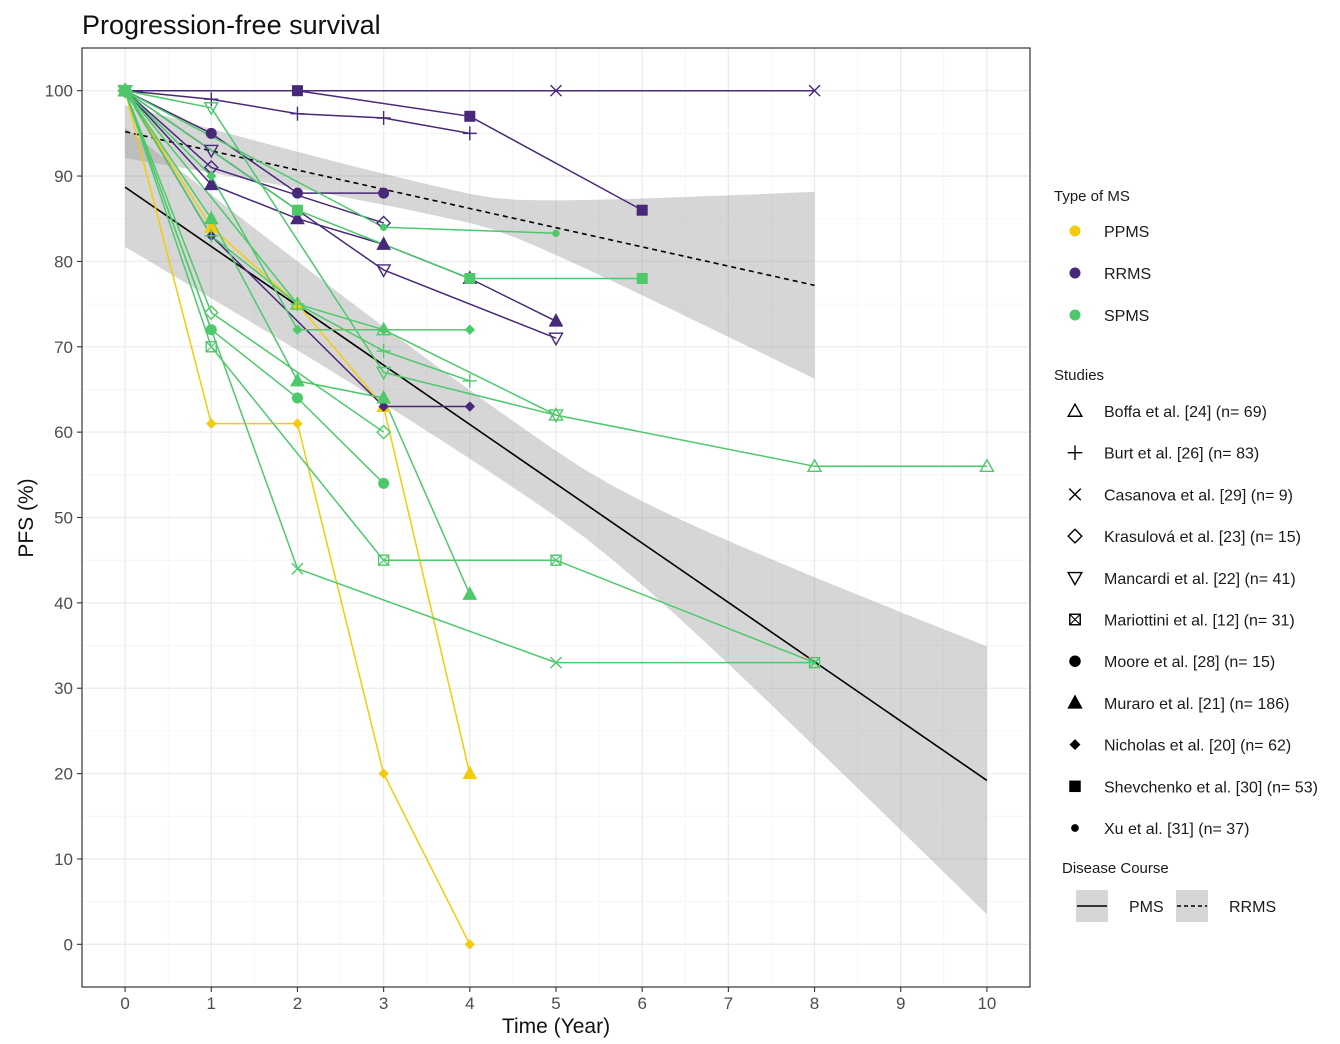 This screenshot has height=1044, width=1340. Describe the element at coordinates (124, 1003) in the screenshot. I see `x-tick-label: 0` at that location.